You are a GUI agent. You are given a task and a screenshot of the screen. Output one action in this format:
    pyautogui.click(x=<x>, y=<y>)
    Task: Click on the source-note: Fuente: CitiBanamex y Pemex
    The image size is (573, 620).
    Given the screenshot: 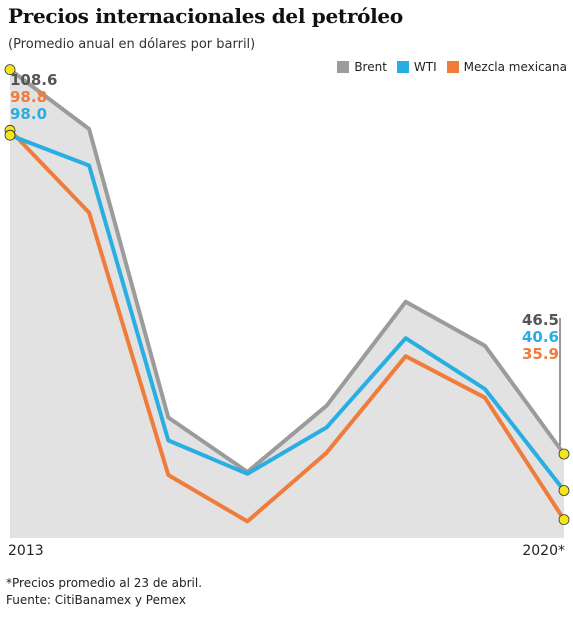 What is the action you would take?
    pyautogui.click(x=96, y=600)
    